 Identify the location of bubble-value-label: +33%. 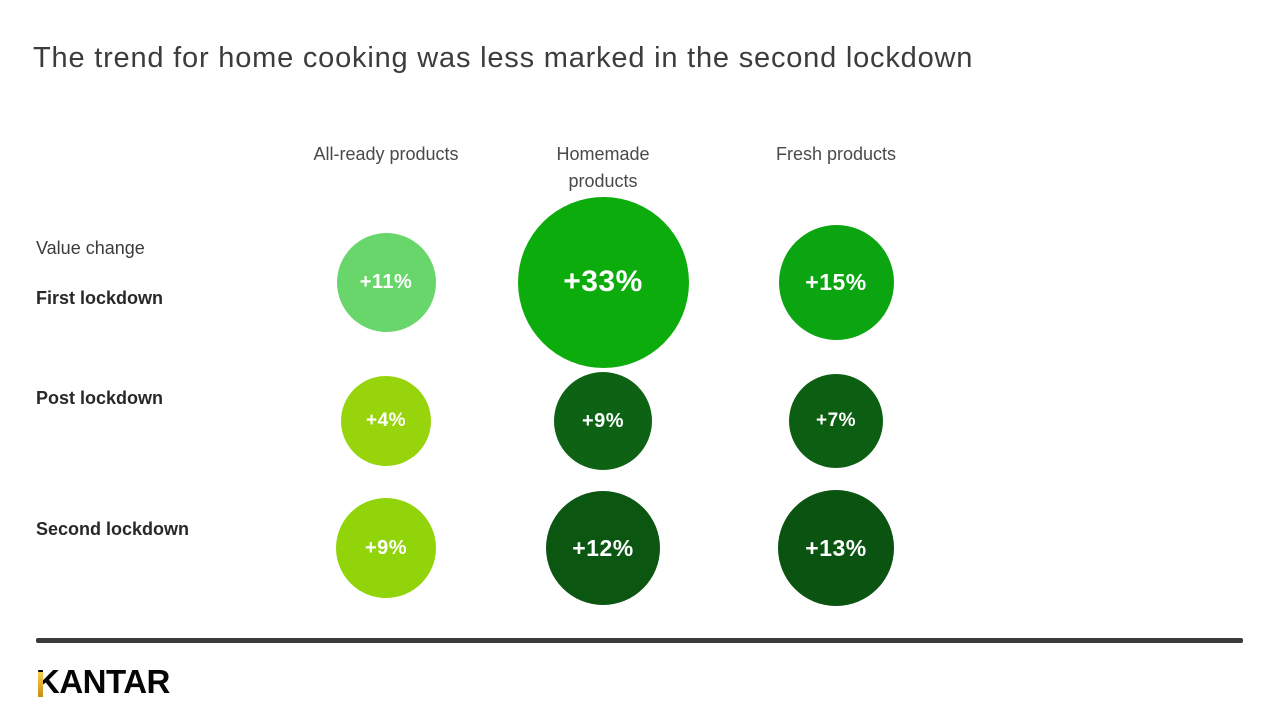
(603, 281).